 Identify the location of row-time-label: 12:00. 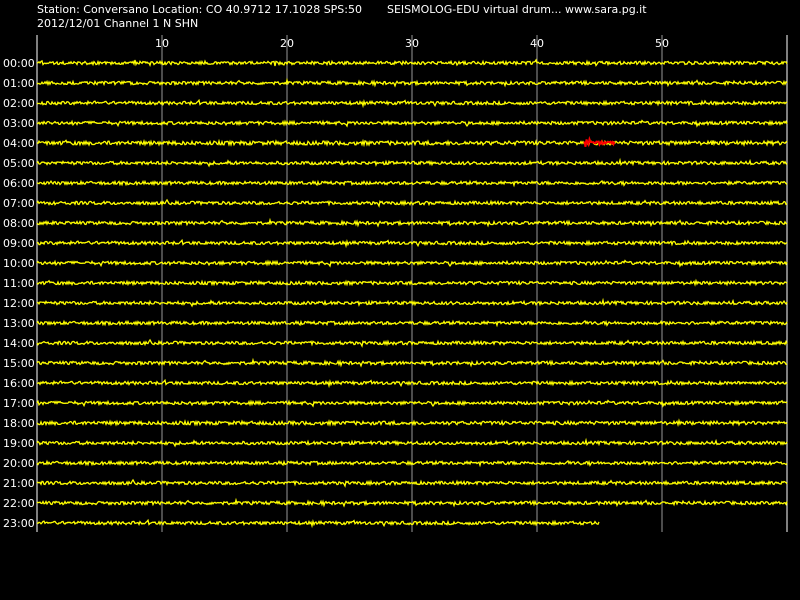
(19, 303).